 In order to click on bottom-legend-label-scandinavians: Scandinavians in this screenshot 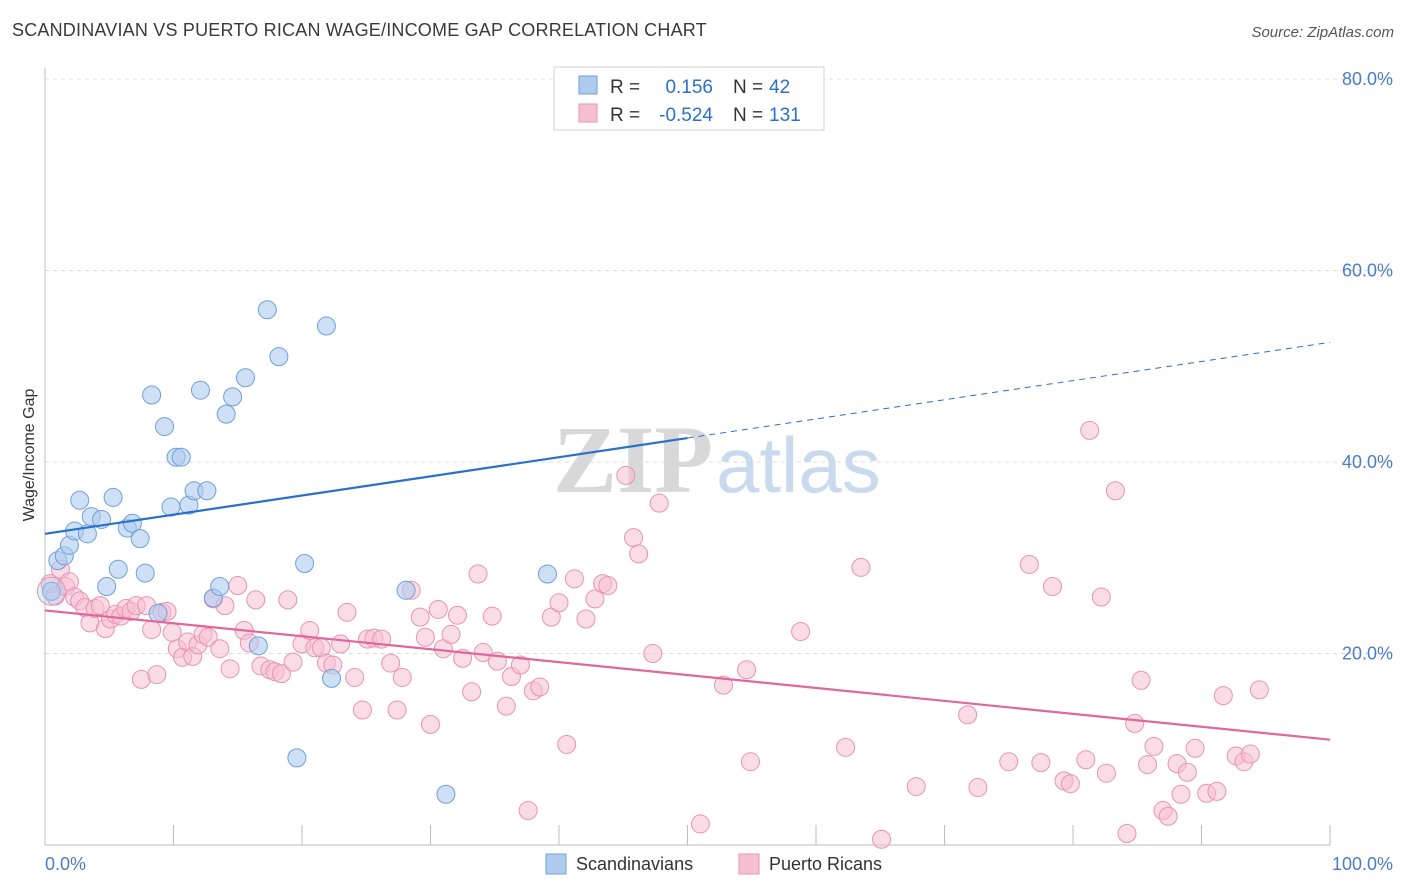, I will do `click(634, 864)`.